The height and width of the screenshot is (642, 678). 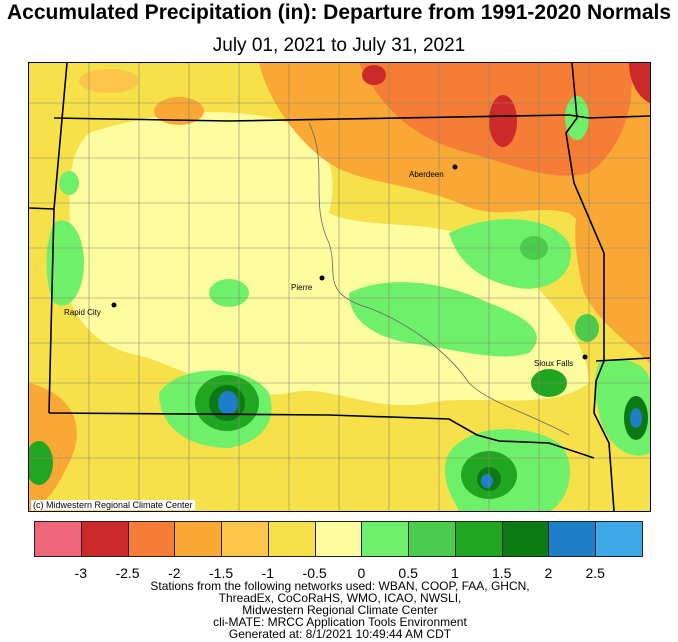 I want to click on dry-spot-northwest, so click(x=109, y=81).